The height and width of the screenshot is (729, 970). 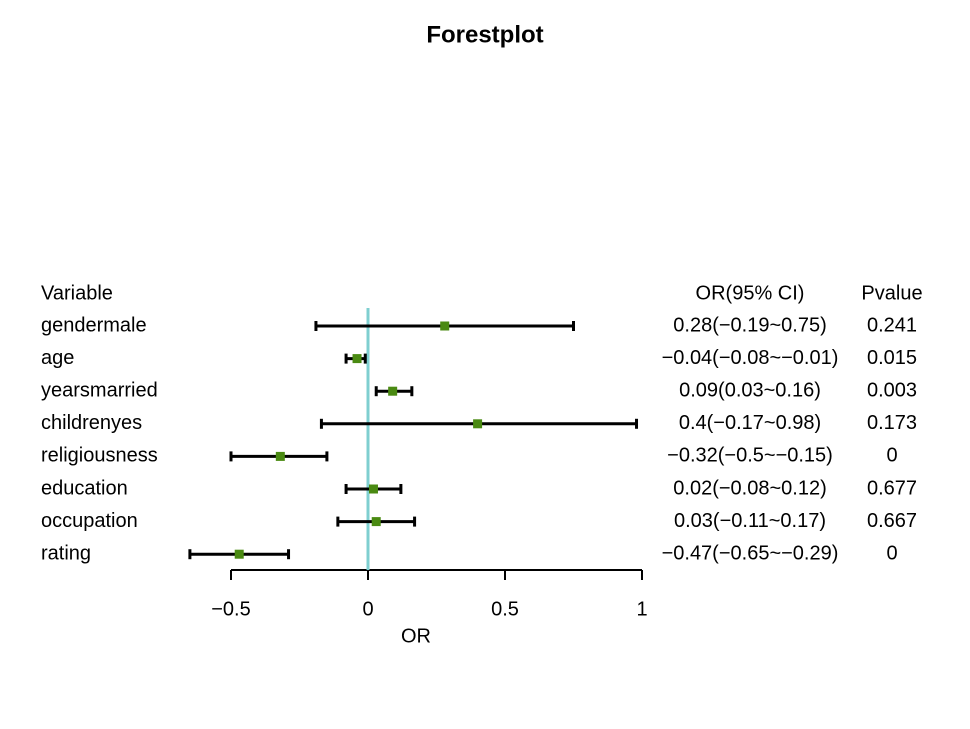 What do you see at coordinates (84, 488) in the screenshot?
I see `row-label: education` at bounding box center [84, 488].